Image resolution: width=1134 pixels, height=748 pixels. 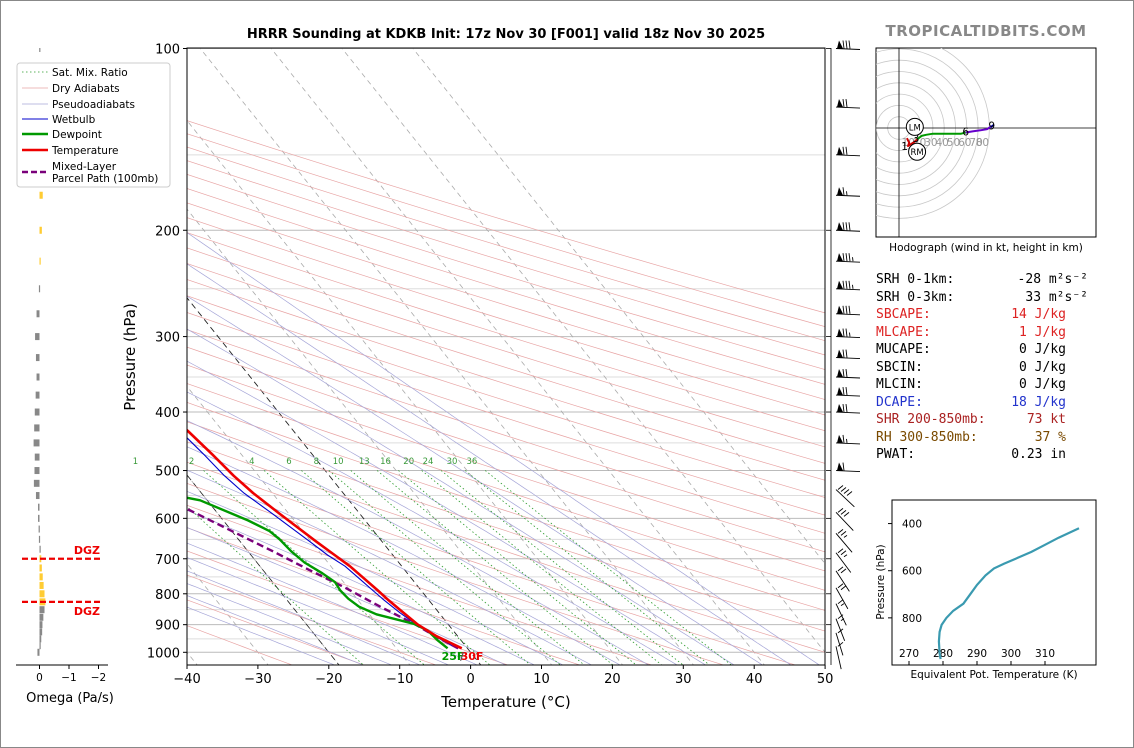 I want to click on y-tick-label: 300, so click(x=167, y=338).